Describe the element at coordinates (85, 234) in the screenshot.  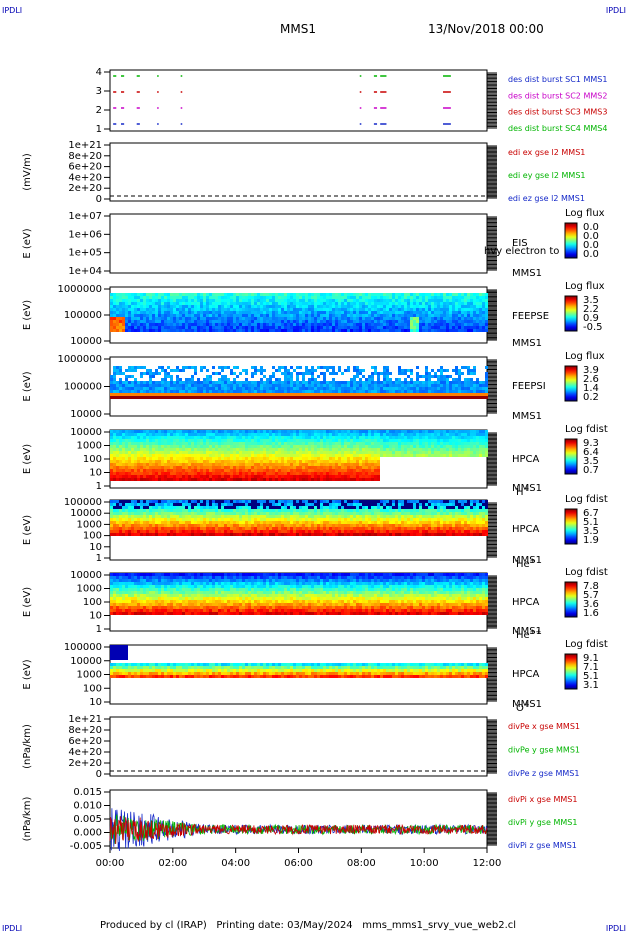
I see `y-tick-label: 1e+06` at that location.